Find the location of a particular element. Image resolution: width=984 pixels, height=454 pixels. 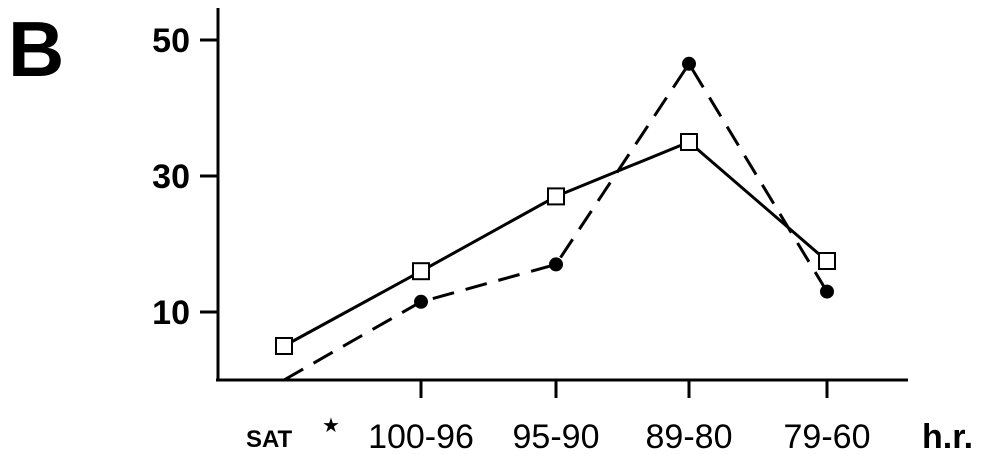

y-tick-label: 50 is located at coordinates (171, 41).